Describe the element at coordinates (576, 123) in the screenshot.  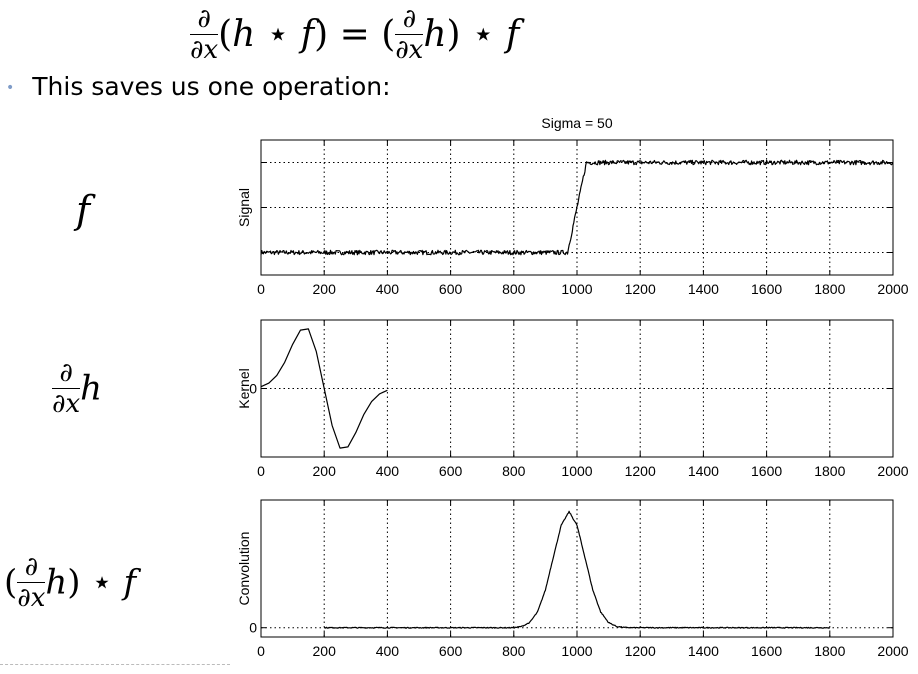
I see `chart-title: Sigma = 50` at that location.